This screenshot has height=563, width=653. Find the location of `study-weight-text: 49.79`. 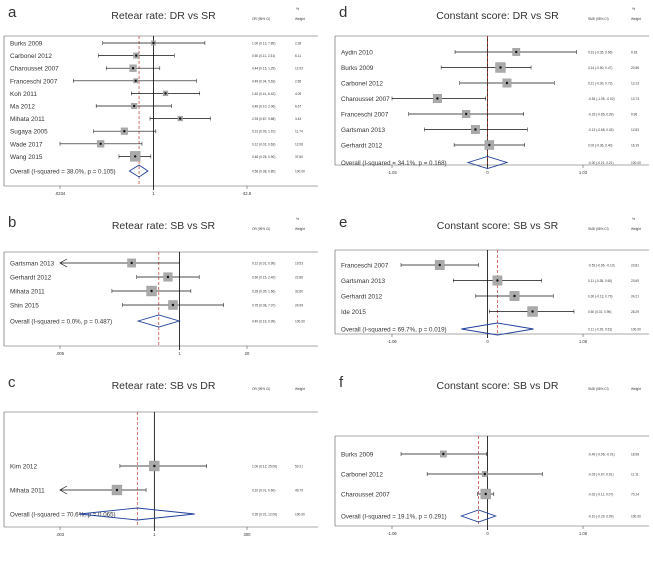

study-weight-text: 49.79 is located at coordinates (299, 491).